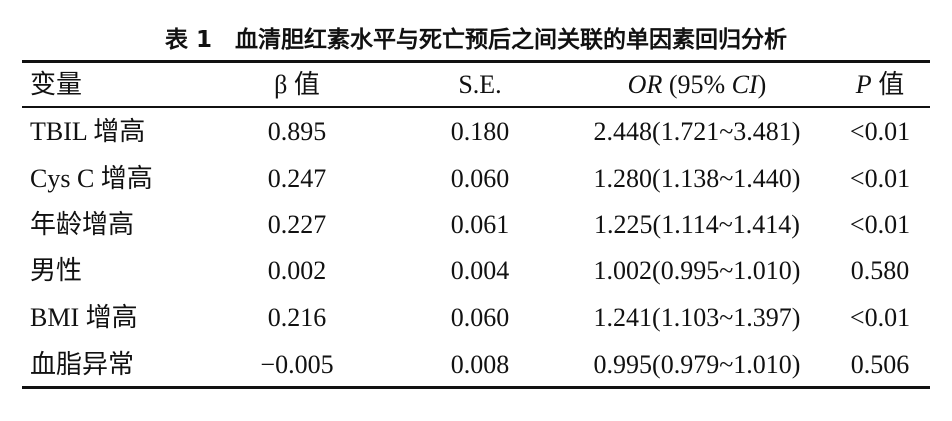  Describe the element at coordinates (697, 364) in the screenshot. I see `cell-value: 0.995(0.979~1.010)` at that location.